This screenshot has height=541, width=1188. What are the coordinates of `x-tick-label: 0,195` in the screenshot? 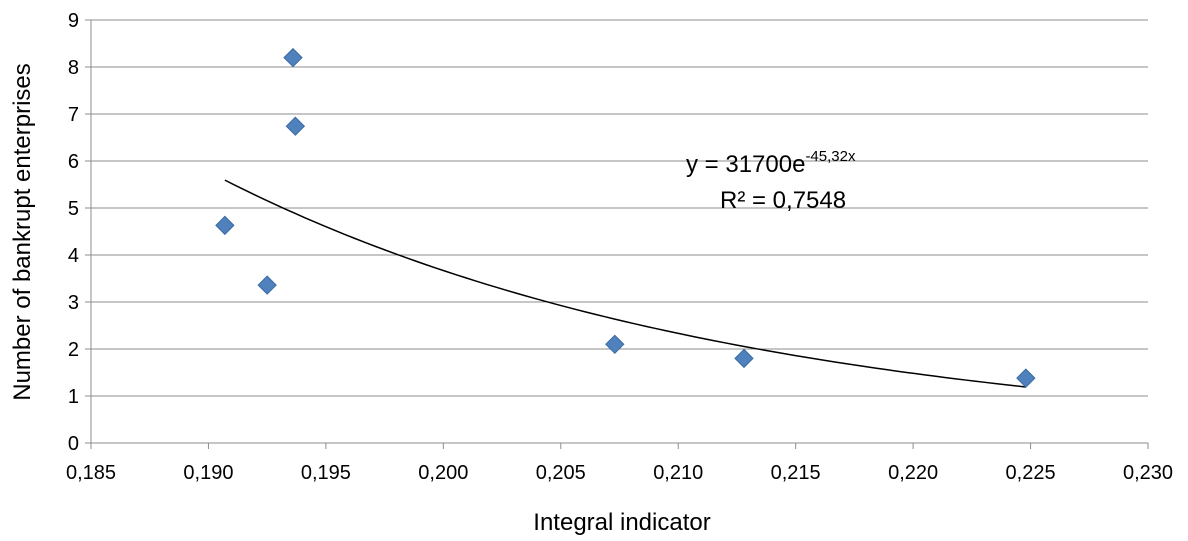 It's located at (326, 473).